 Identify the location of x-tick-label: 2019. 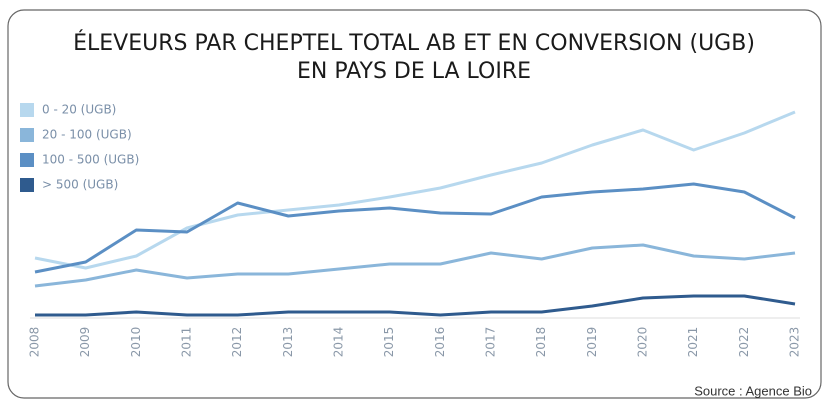
(592, 342).